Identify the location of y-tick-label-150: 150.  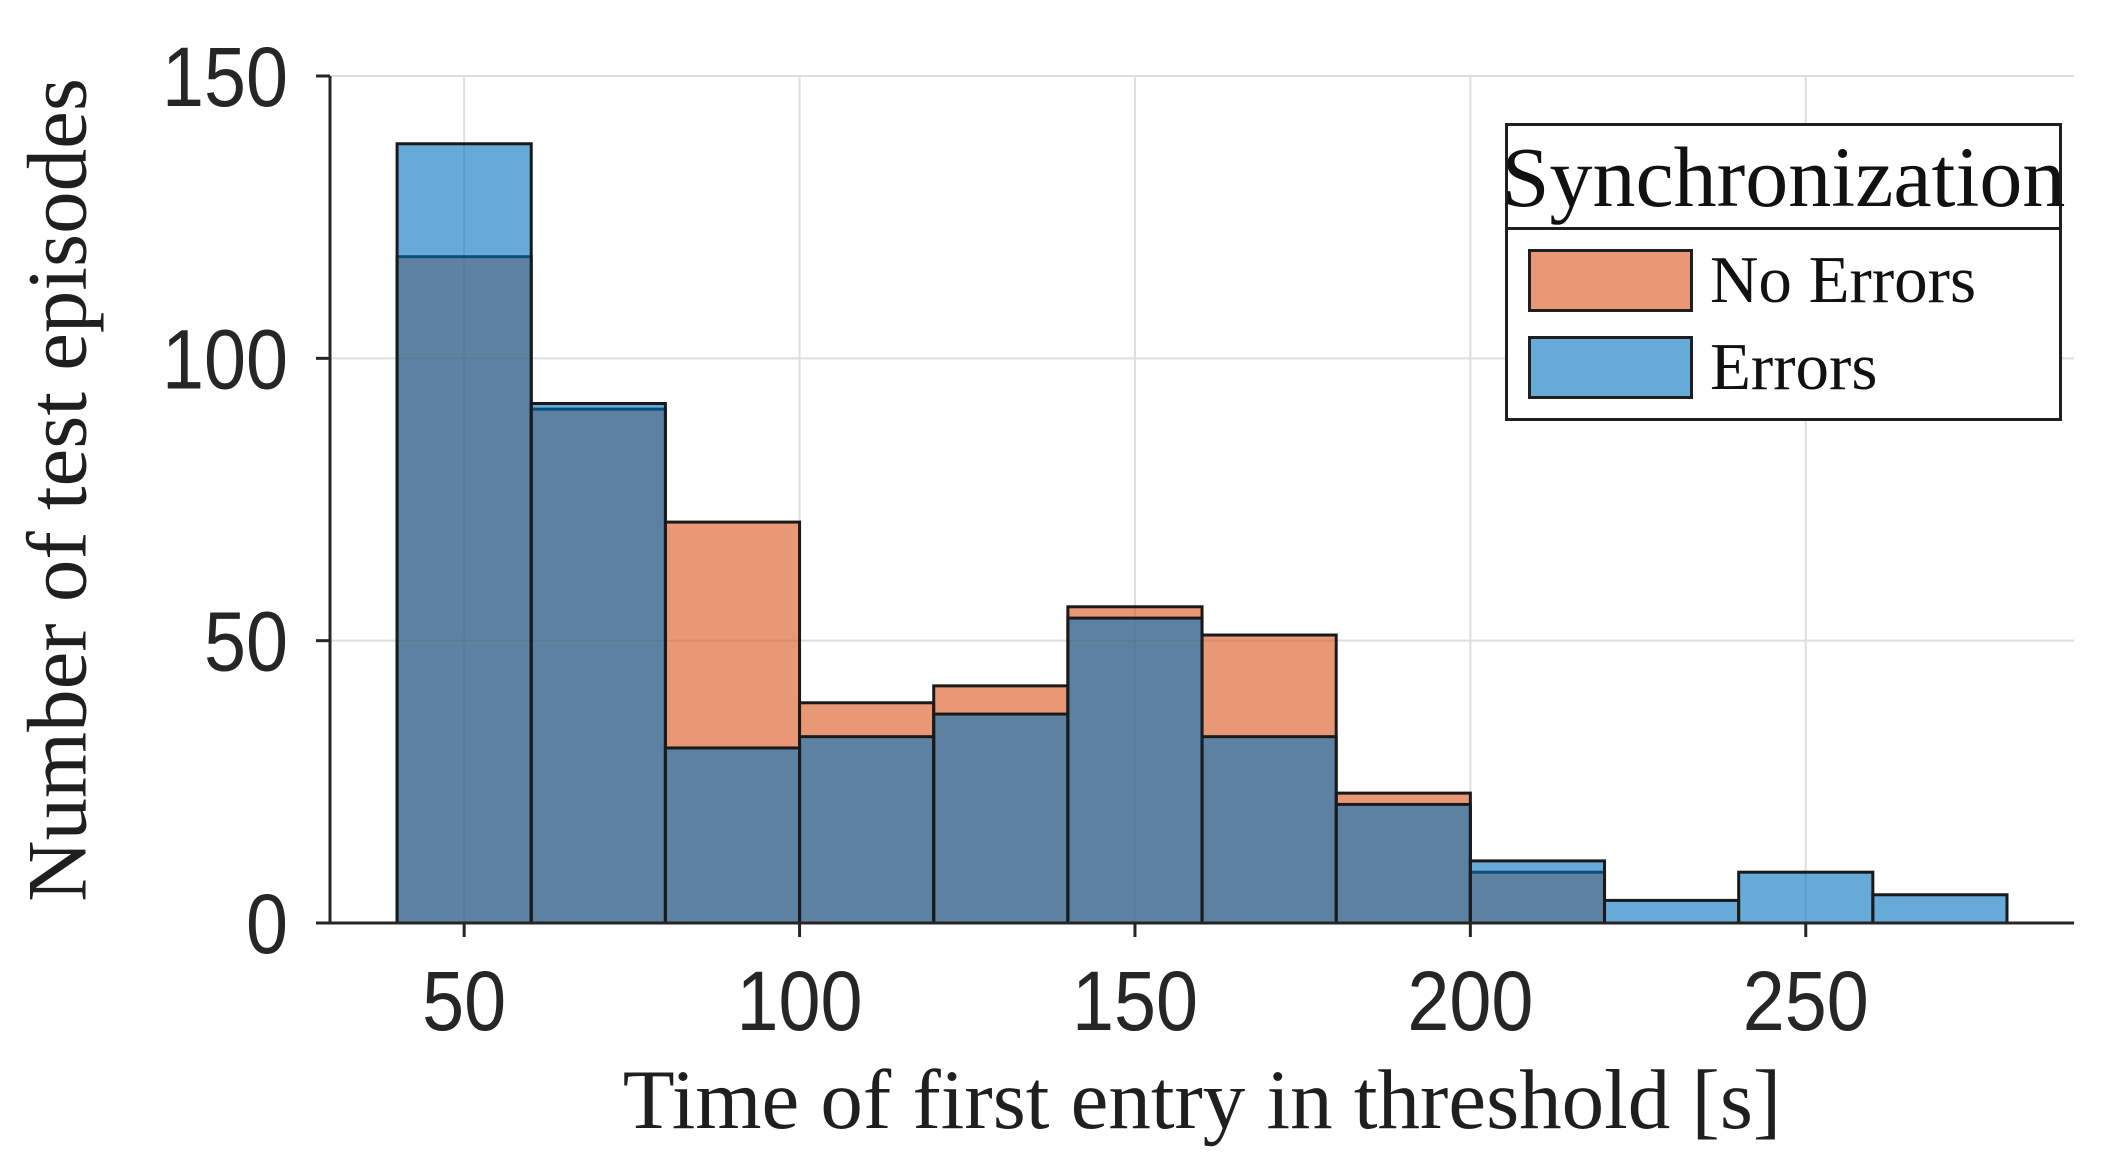
(225, 77).